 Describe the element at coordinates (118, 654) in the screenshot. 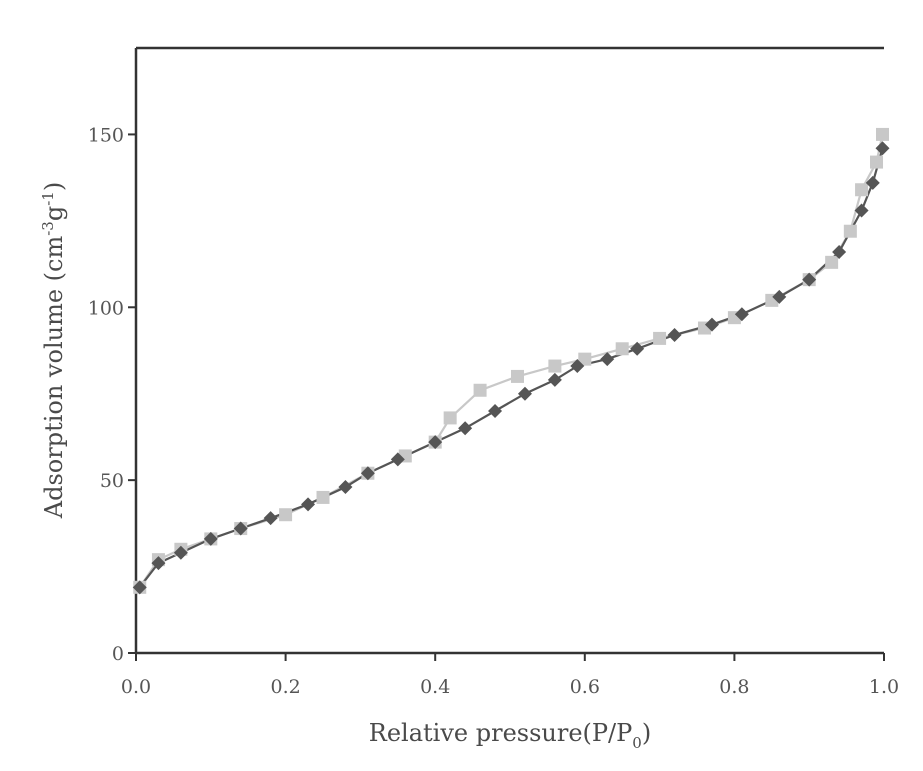

I see `y-tick-label: 0` at that location.